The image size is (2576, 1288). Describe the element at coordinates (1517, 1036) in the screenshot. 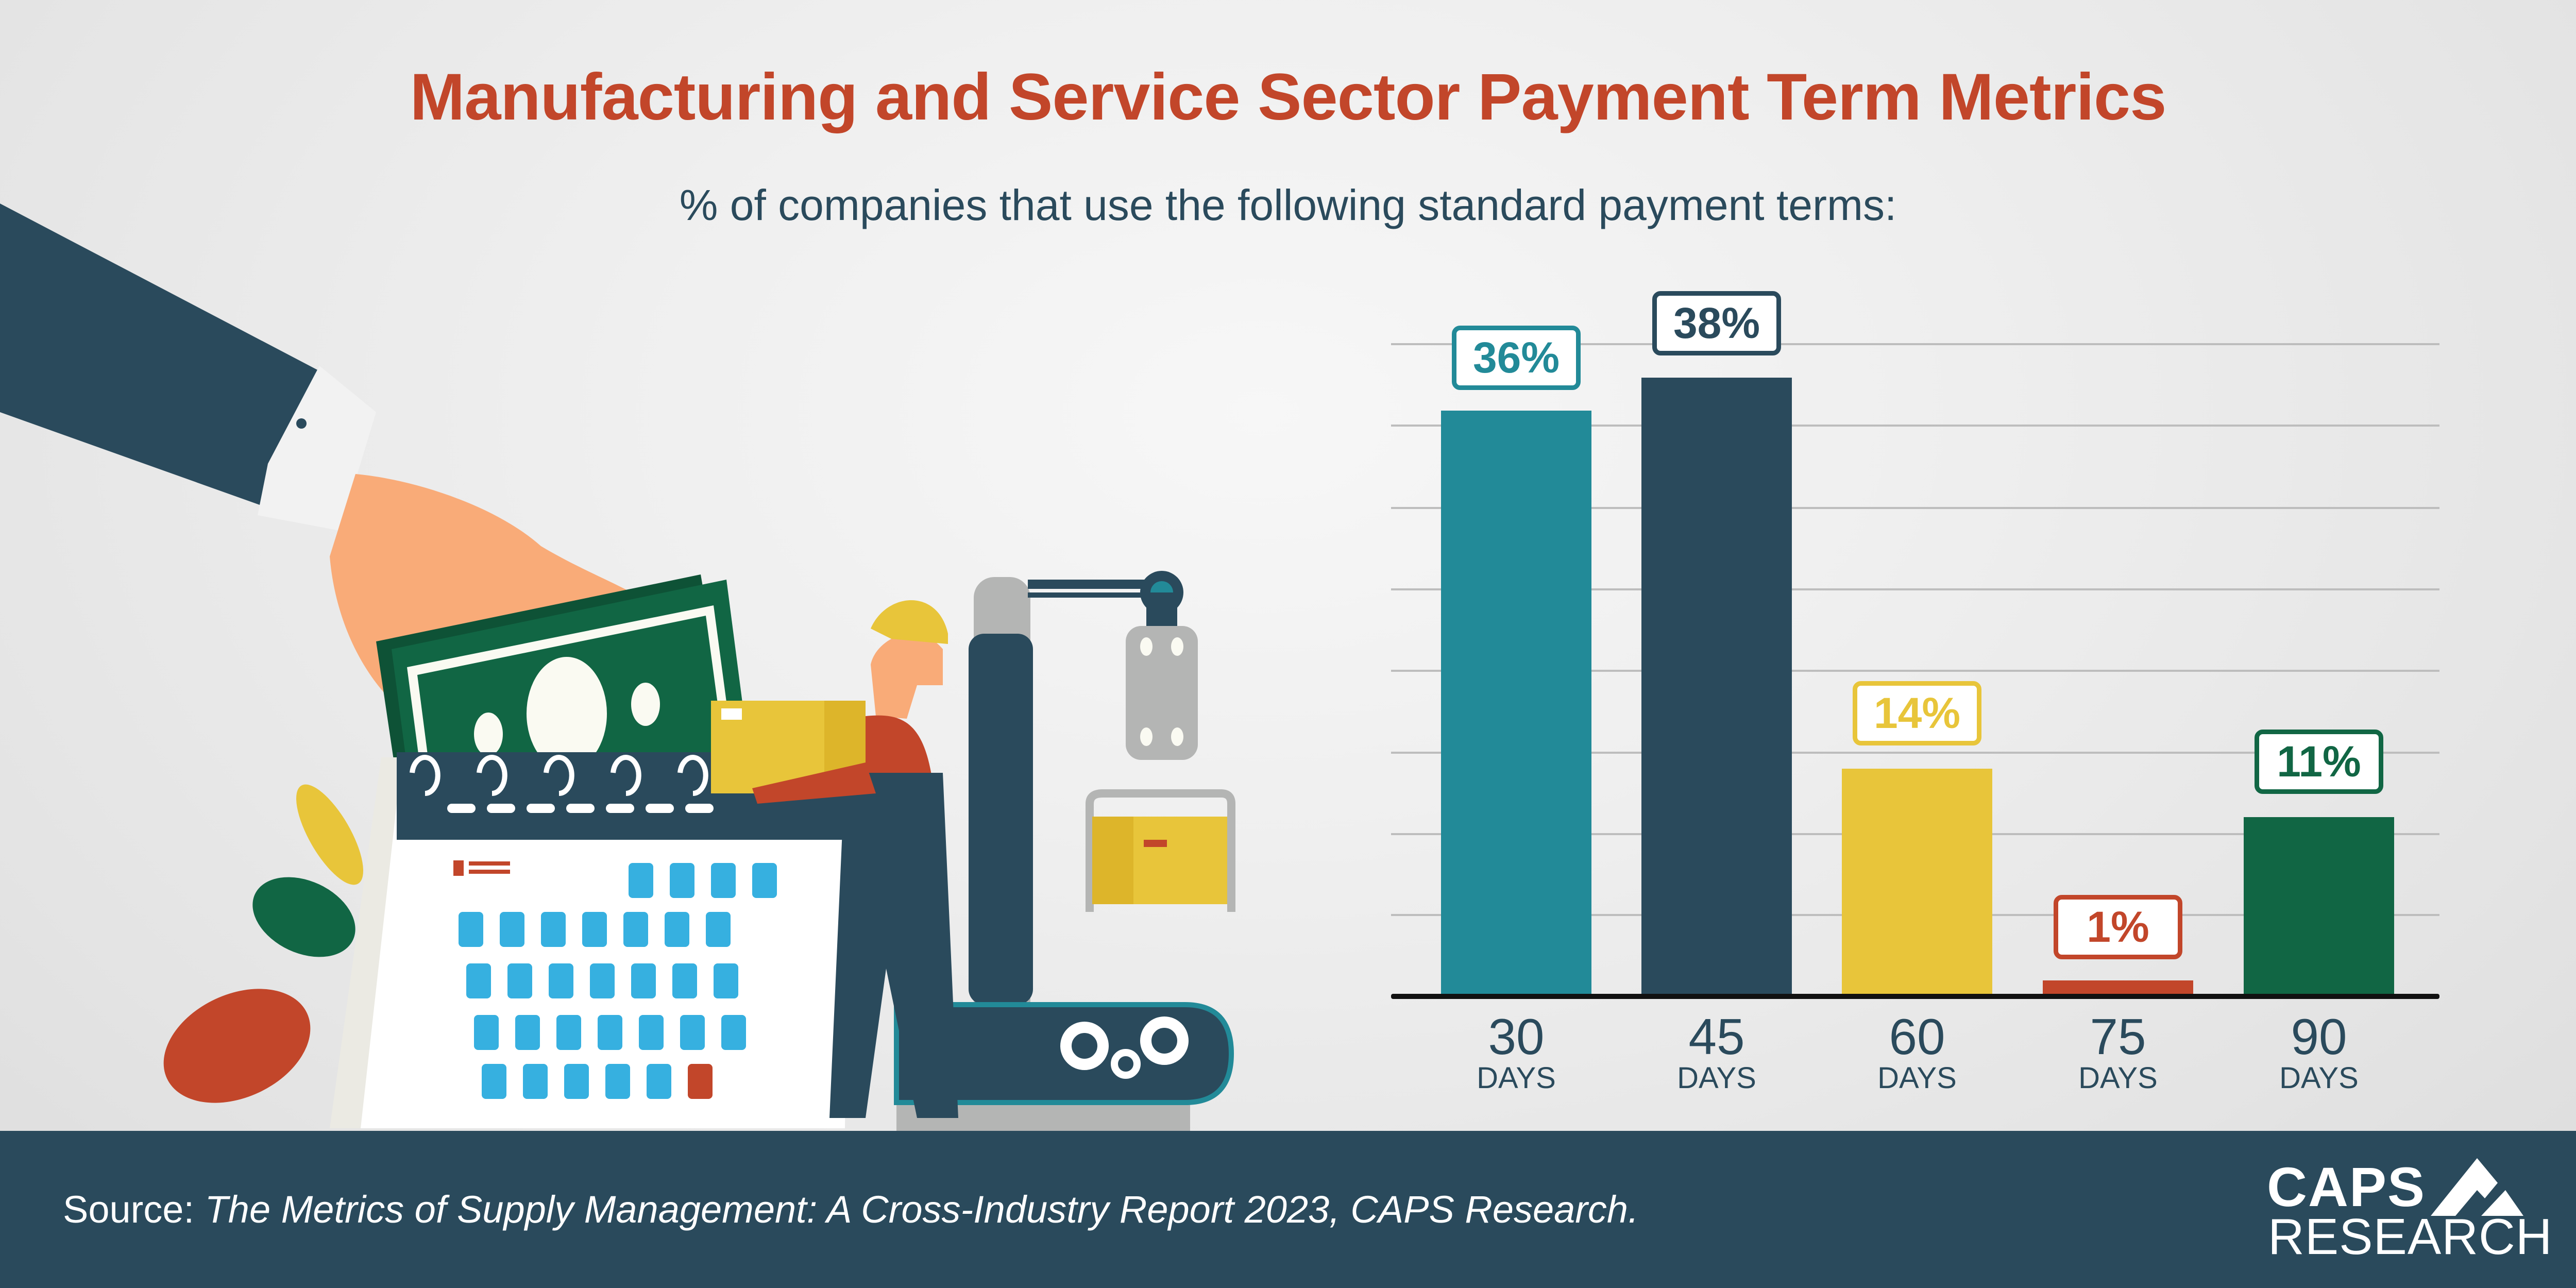

I see `x-tick-number: 30` at that location.